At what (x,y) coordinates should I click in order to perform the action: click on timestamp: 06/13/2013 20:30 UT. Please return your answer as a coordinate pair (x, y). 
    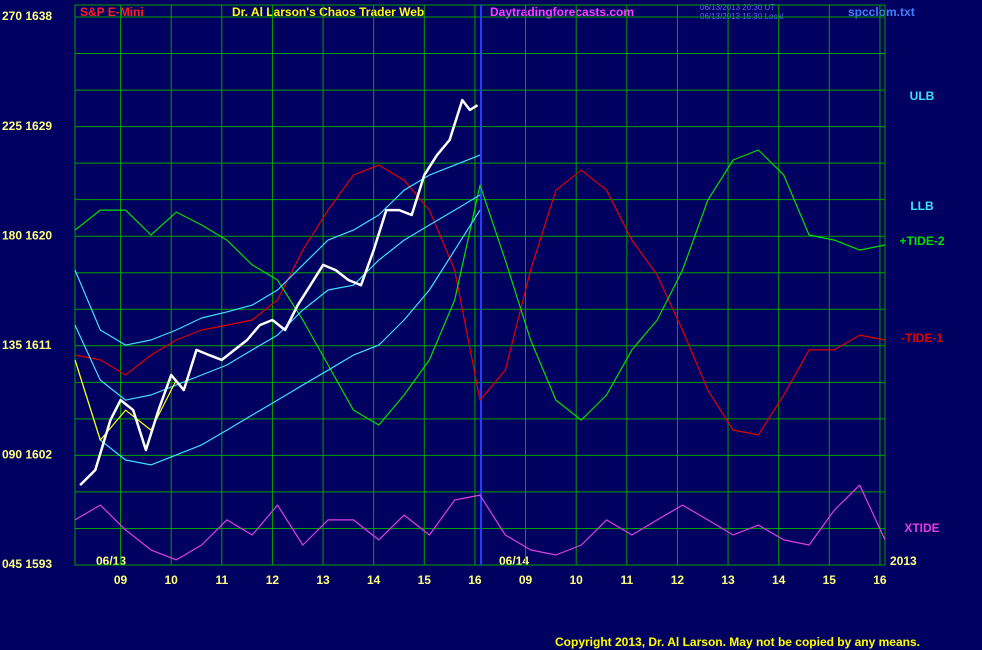
    Looking at the image, I should click on (737, 7).